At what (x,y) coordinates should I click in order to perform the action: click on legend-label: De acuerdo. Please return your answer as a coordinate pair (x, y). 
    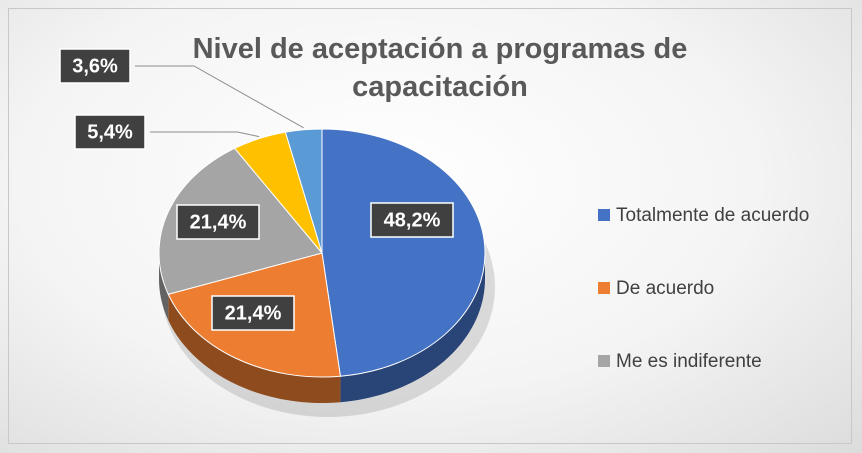
    Looking at the image, I should click on (665, 288).